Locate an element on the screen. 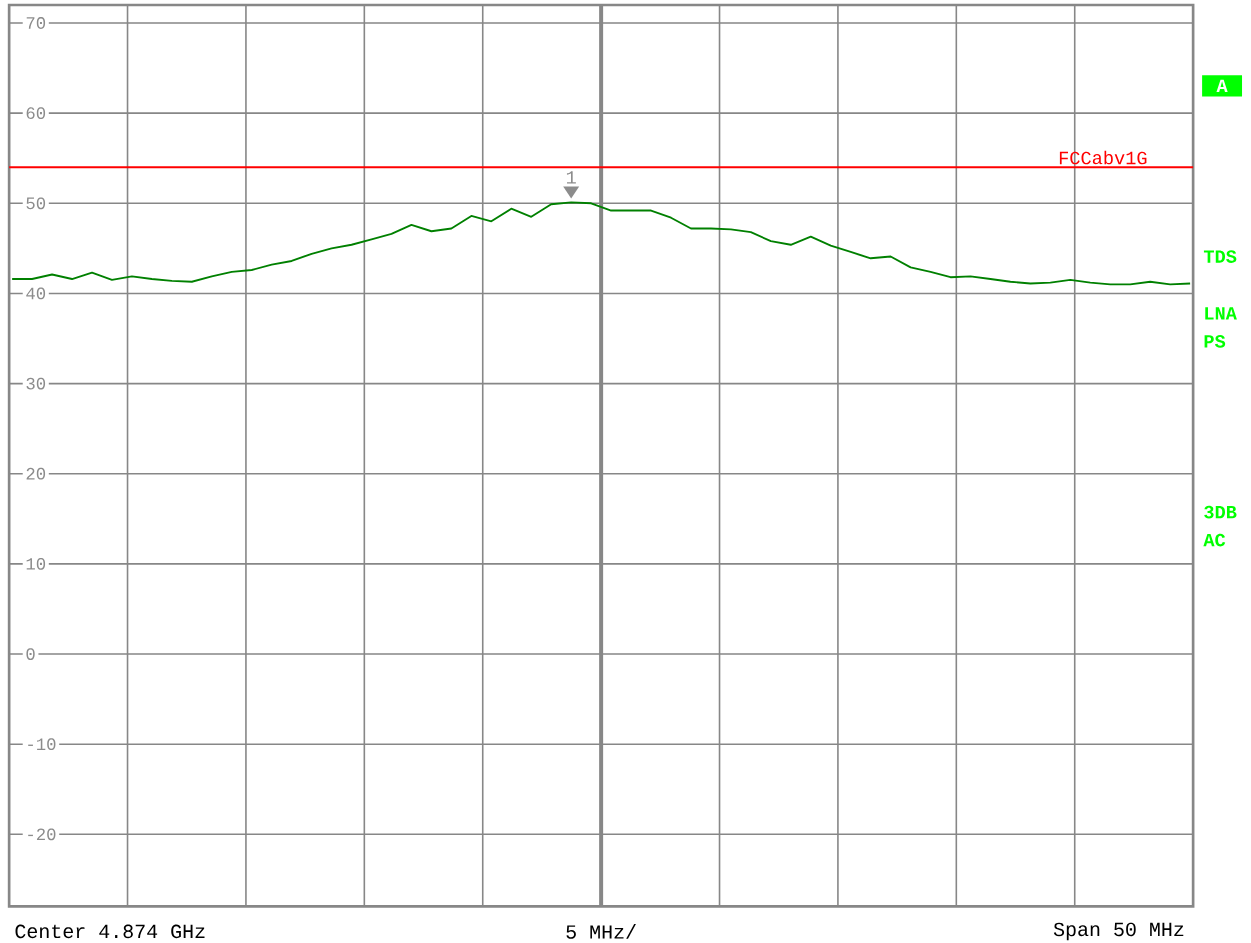  y-tick-label: 60 is located at coordinates (36, 113).